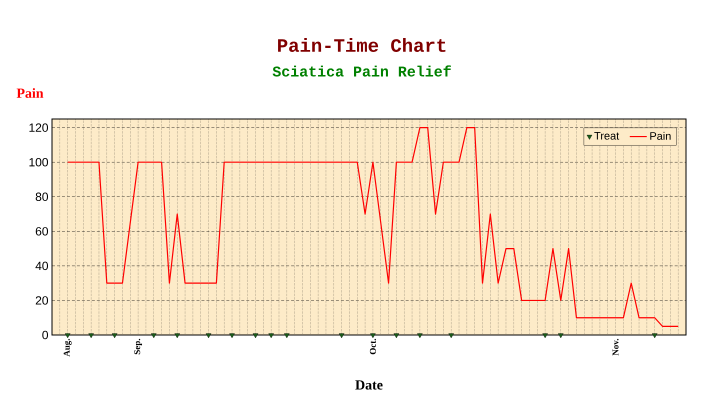  What do you see at coordinates (138, 346) in the screenshot?
I see `x-tick-label: Sep.` at bounding box center [138, 346].